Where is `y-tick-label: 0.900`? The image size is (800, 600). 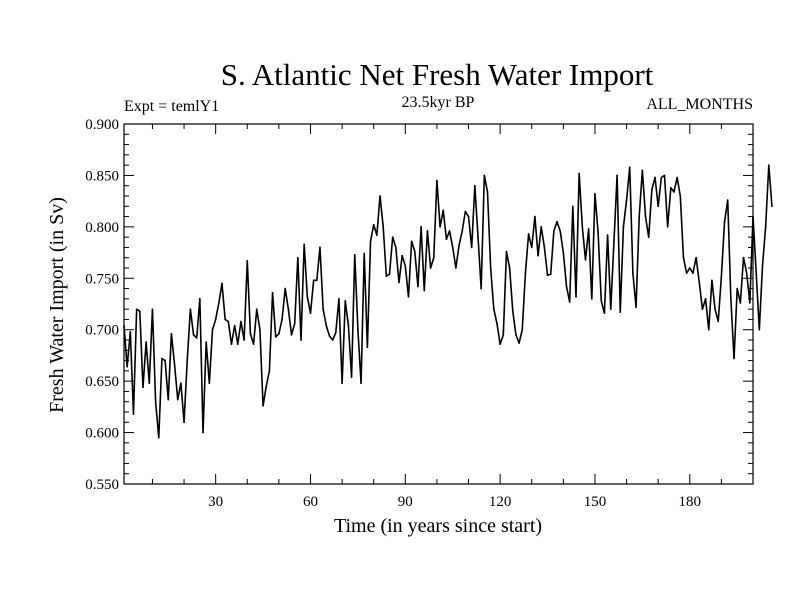
y-tick-label: 0.900 is located at coordinates (102, 125).